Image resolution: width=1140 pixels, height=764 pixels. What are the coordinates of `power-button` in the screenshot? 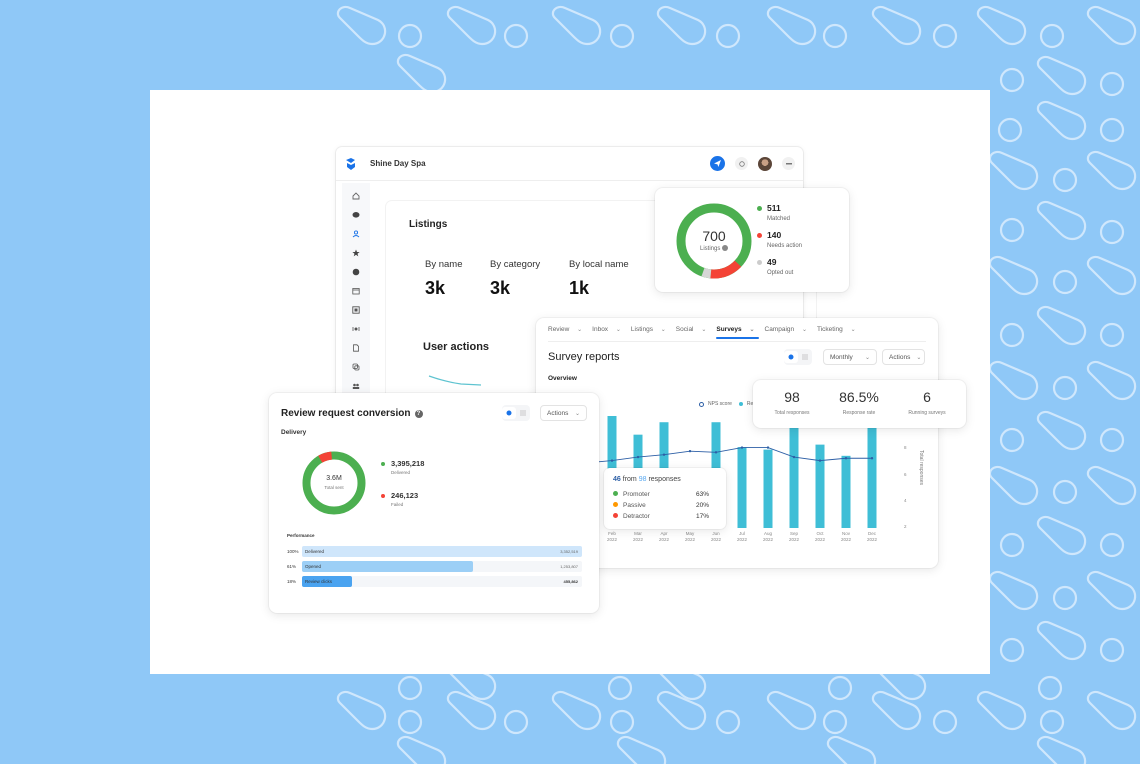 It's located at (741, 163).